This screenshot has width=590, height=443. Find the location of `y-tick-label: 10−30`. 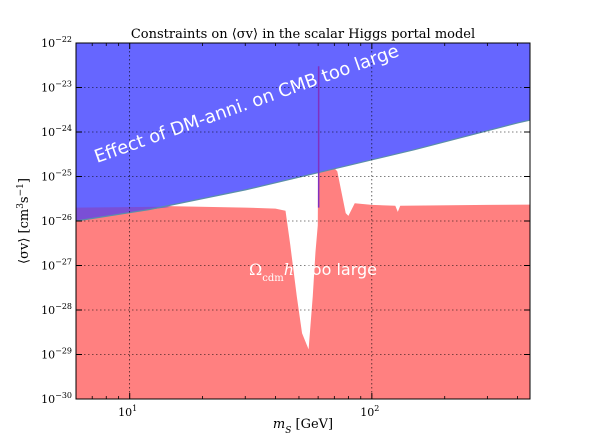

y-tick-label: 10−30 is located at coordinates (56, 398).